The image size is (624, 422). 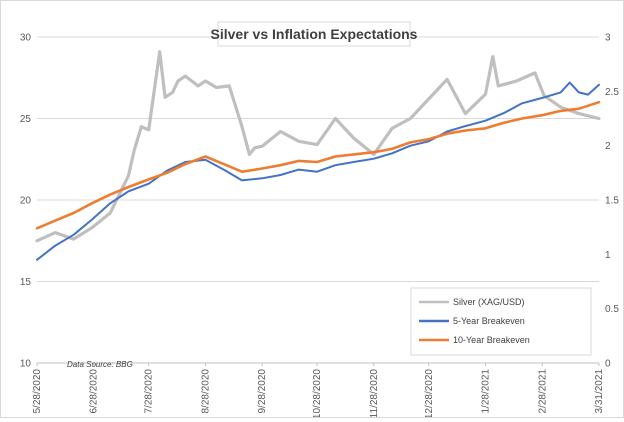 I want to click on right-y-axis: 0 0.5 1 1.5 2 2.5 3, so click(x=612, y=201).